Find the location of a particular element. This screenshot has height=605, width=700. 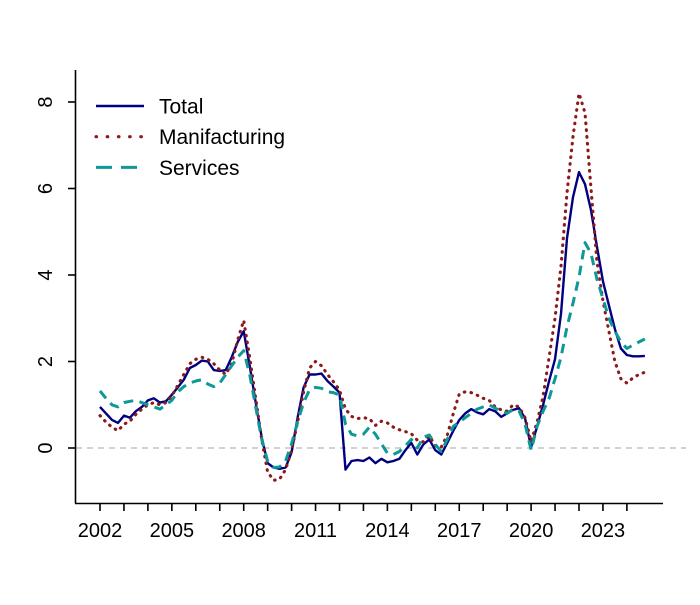

y-tick-label: 6 is located at coordinates (46, 188).